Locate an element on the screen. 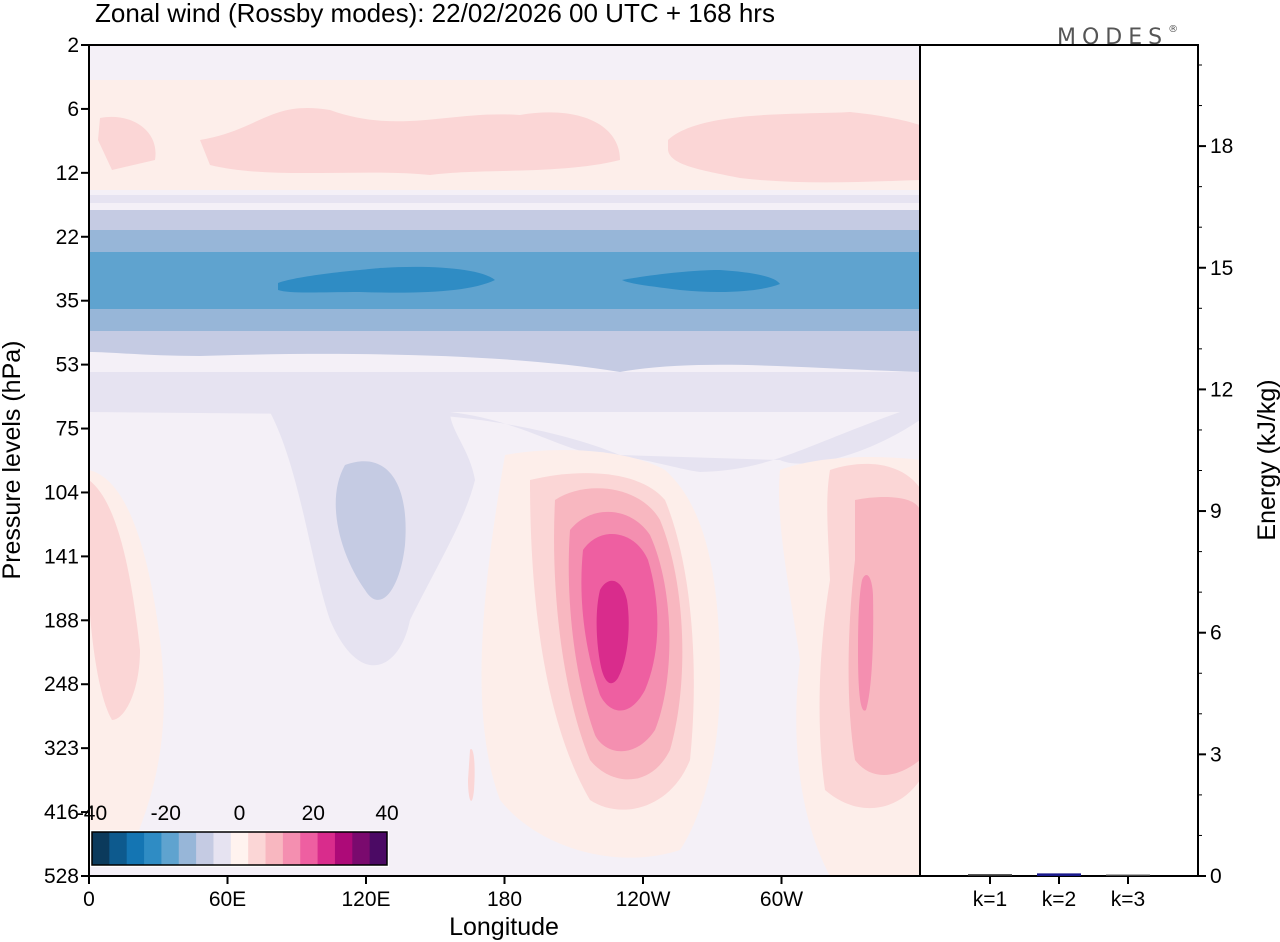 The height and width of the screenshot is (942, 1280). y-tick-label: 53 is located at coordinates (67, 365).